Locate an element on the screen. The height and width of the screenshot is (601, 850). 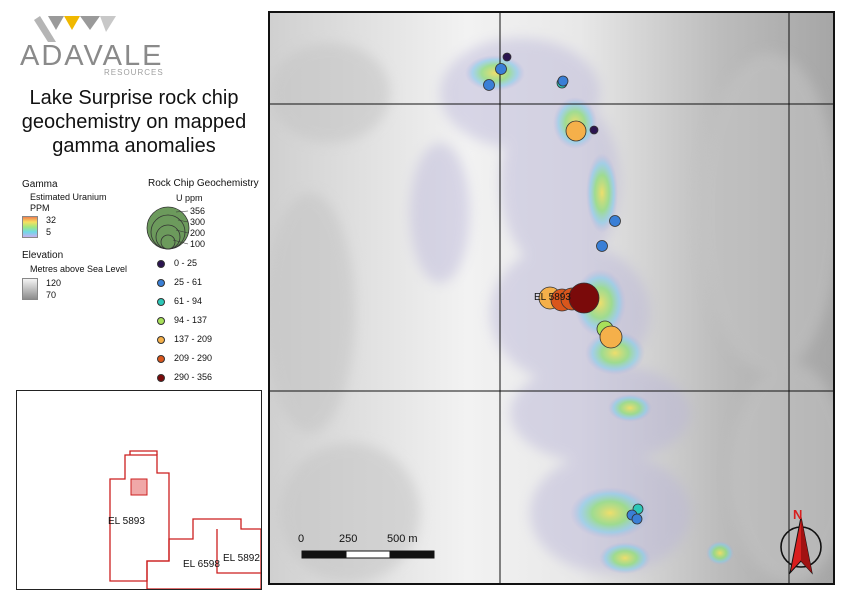
scale-bar is located at coordinates (368, 554).